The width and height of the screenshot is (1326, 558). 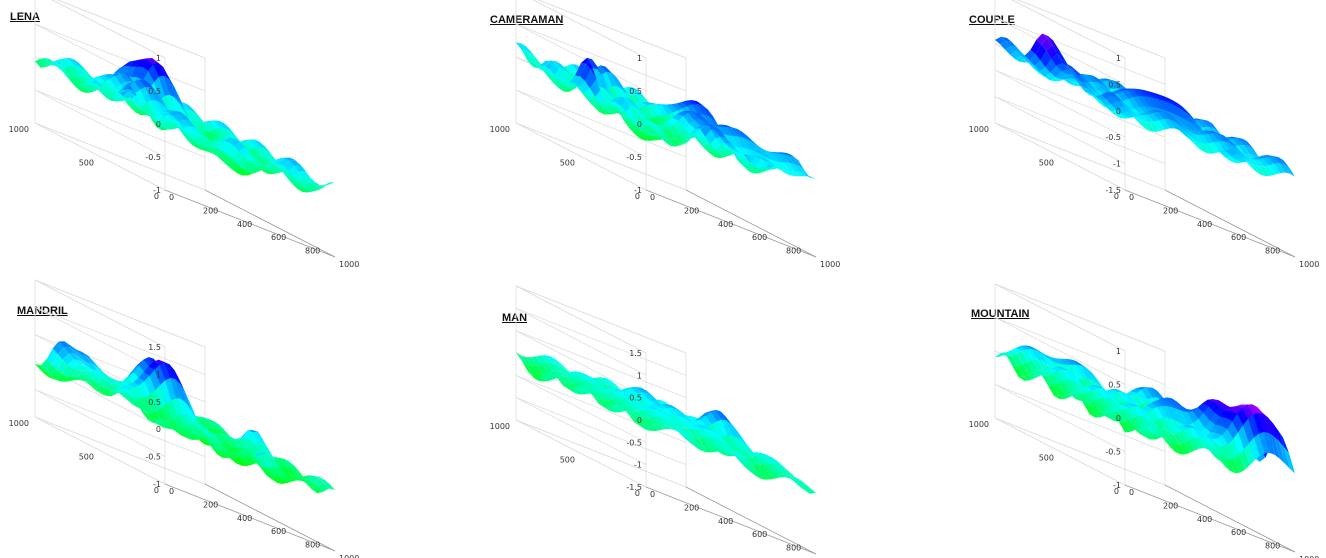 I want to click on panel-title: COUPLE, so click(x=992, y=20).